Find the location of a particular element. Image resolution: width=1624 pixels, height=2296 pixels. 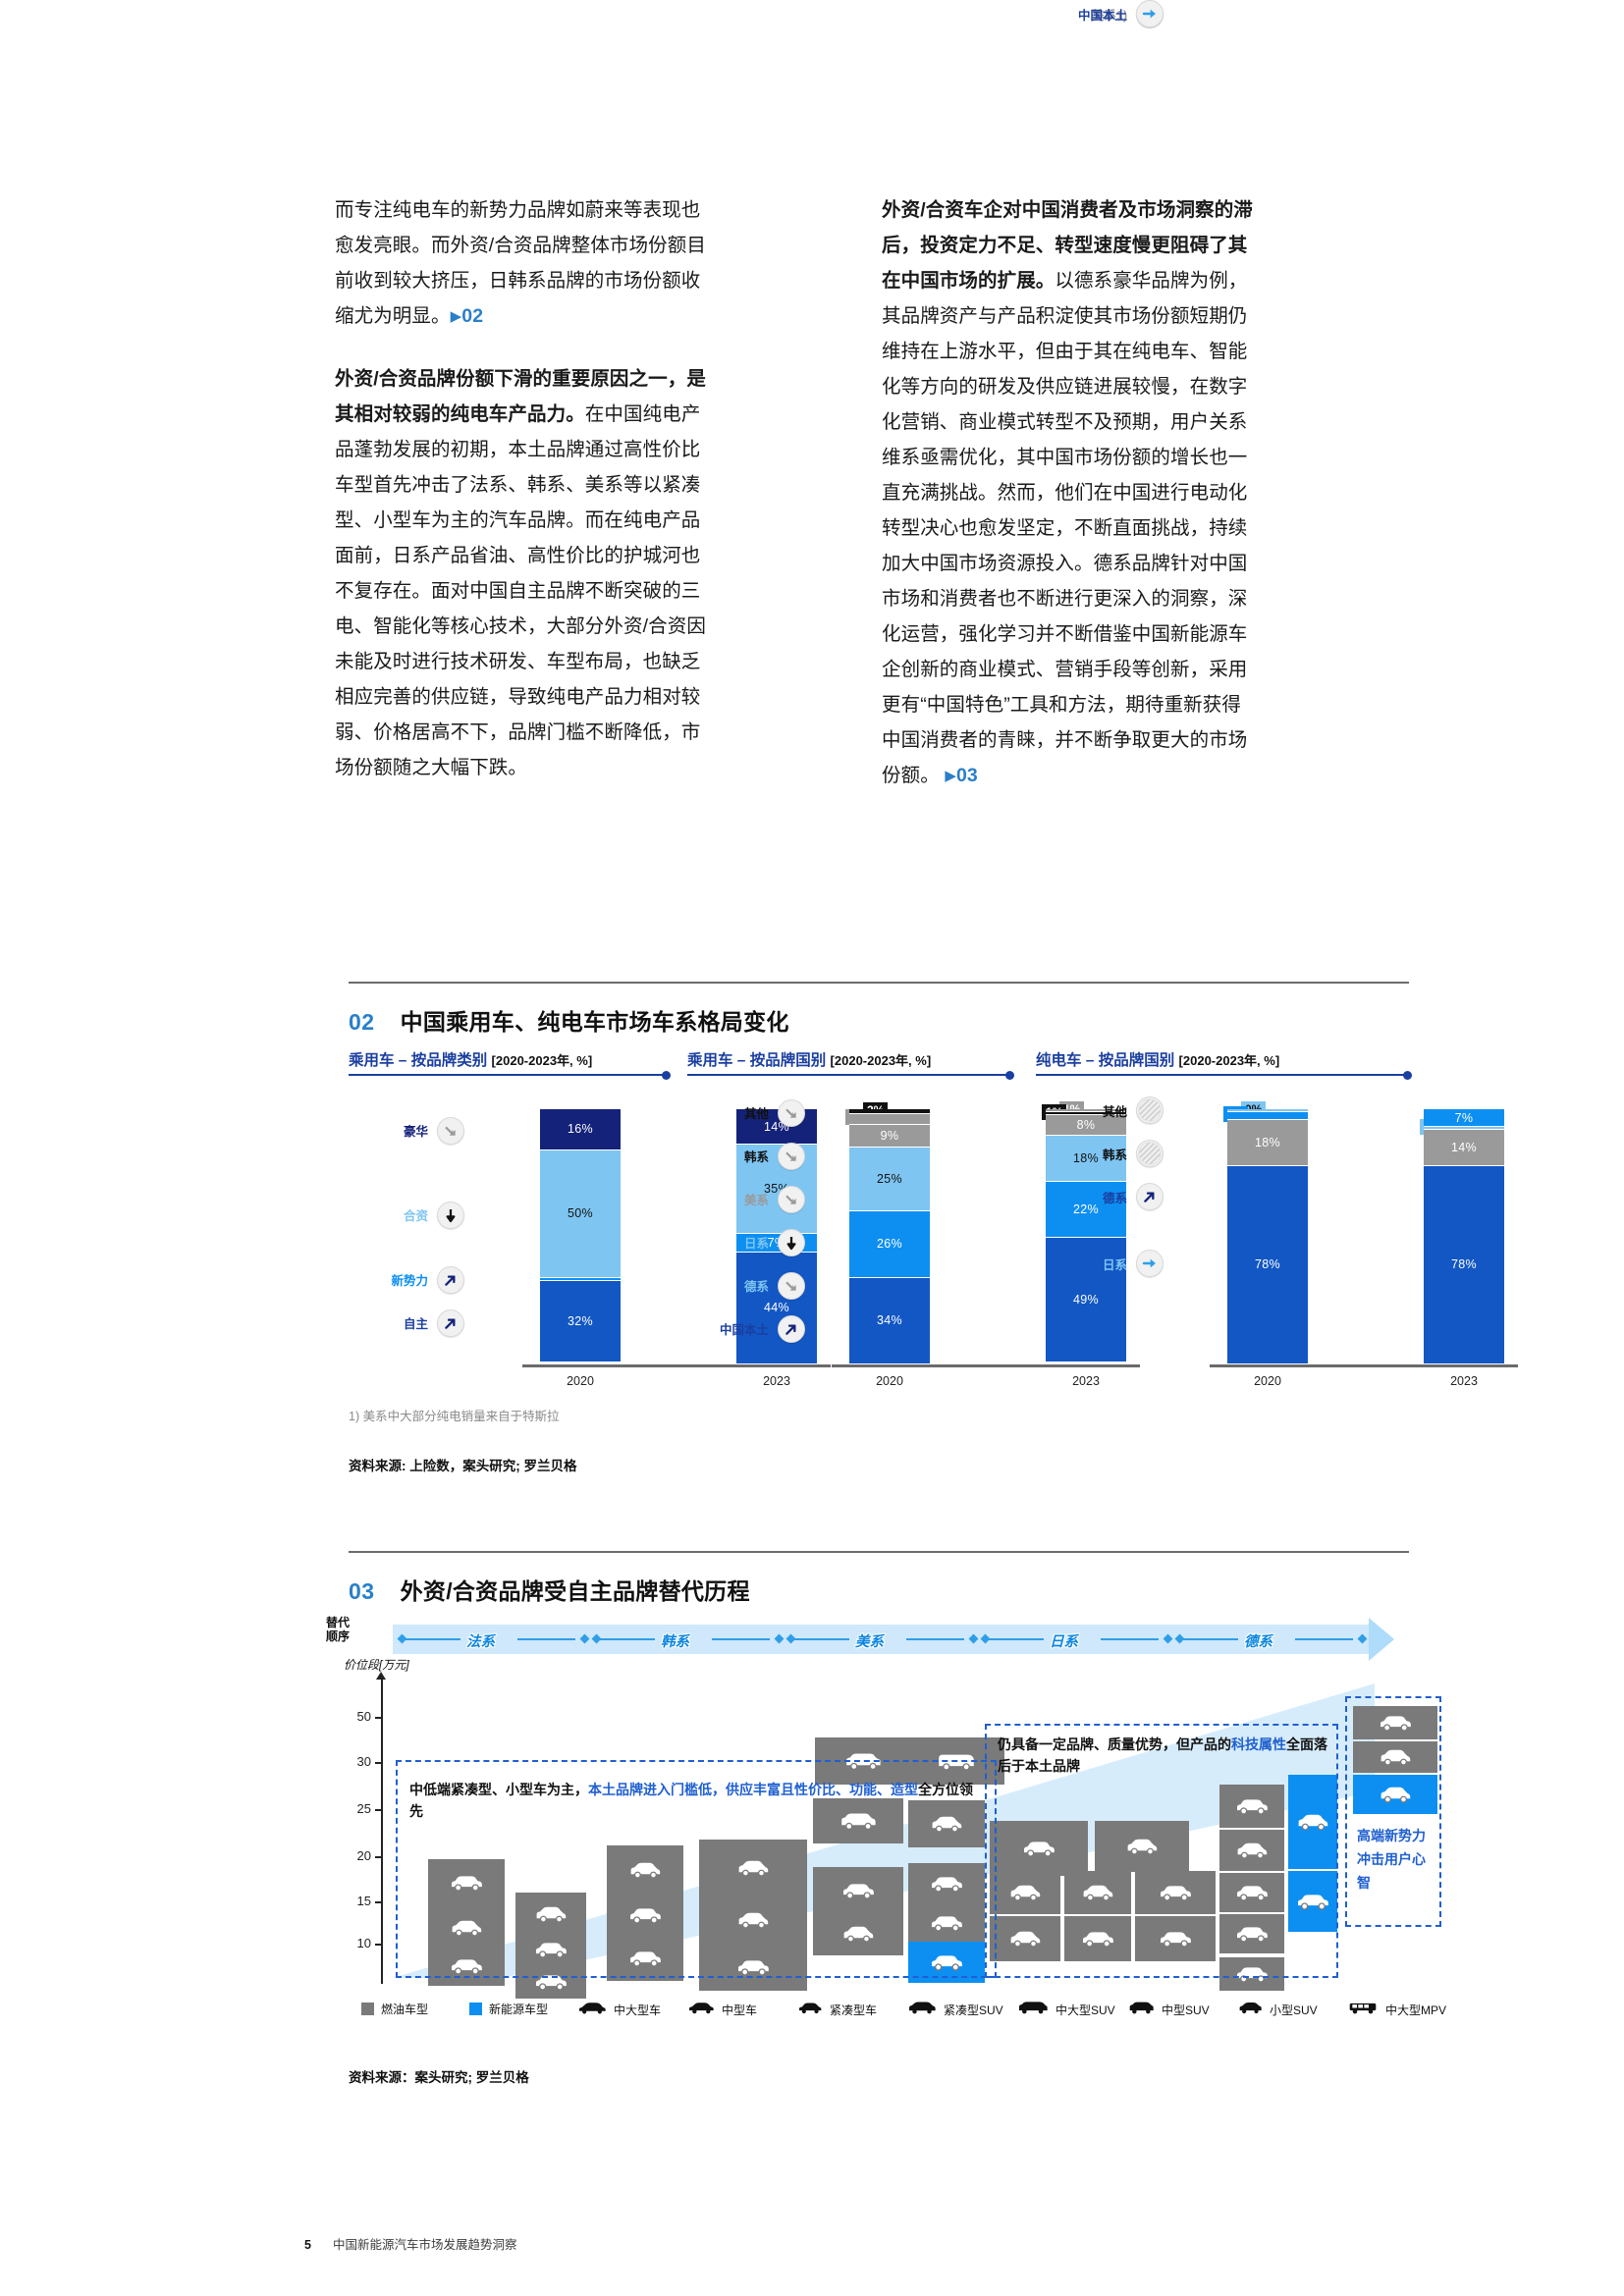

bar-segment-新势力 is located at coordinates (580, 1279).